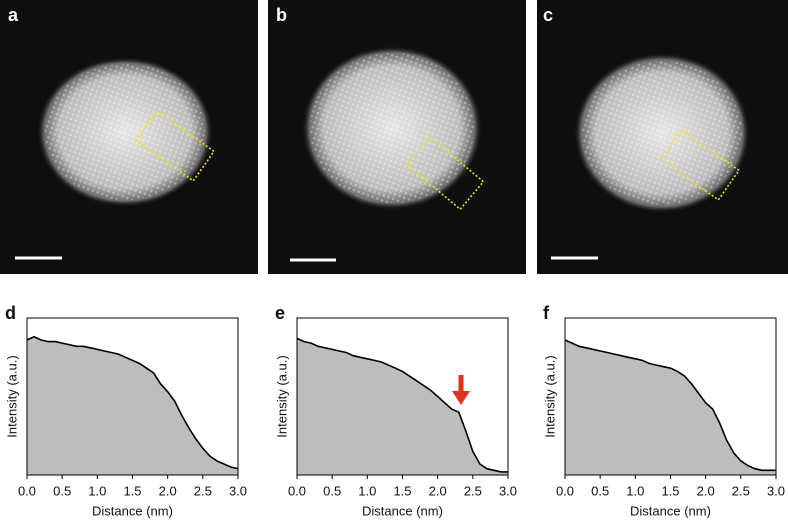 The height and width of the screenshot is (522, 788). What do you see at coordinates (281, 15) in the screenshot?
I see `panel-label: b` at bounding box center [281, 15].